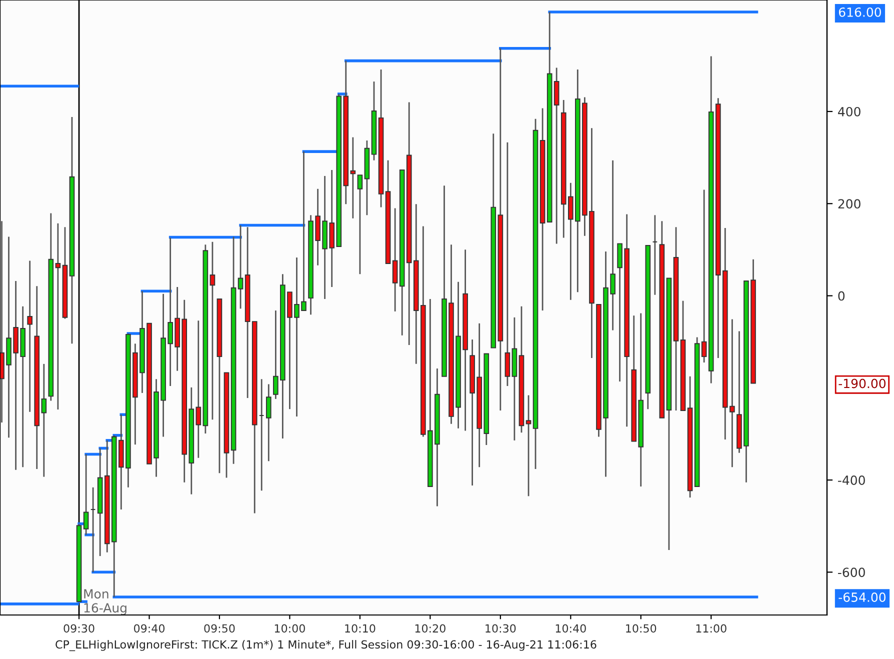 This screenshot has width=894, height=659. Describe the element at coordinates (105, 602) in the screenshot. I see `ref-line-label: Mon 16-Aug` at that location.